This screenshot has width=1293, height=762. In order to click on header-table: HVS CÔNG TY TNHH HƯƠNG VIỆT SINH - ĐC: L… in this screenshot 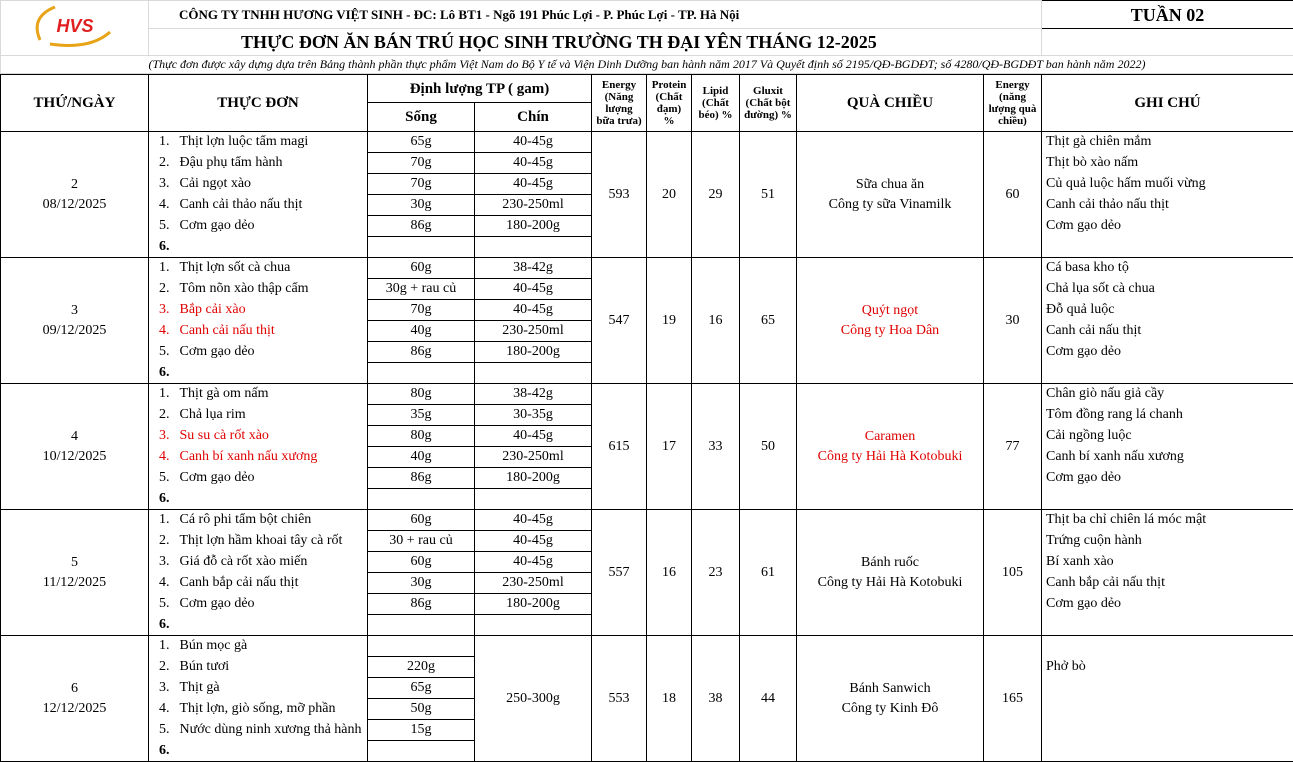, I will do `click(646, 37)`.